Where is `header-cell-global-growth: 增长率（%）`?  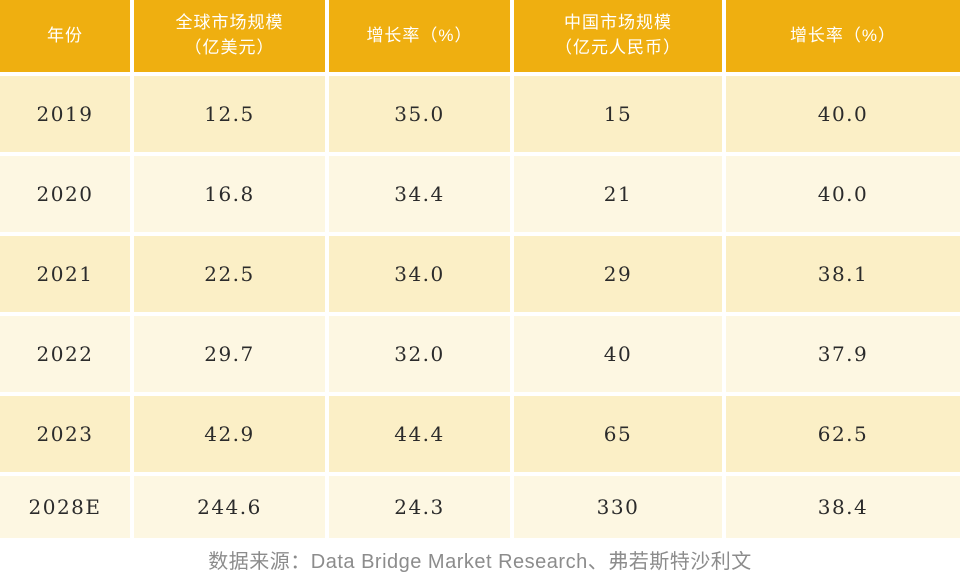
header-cell-global-growth: 增长率（%） is located at coordinates (419, 36).